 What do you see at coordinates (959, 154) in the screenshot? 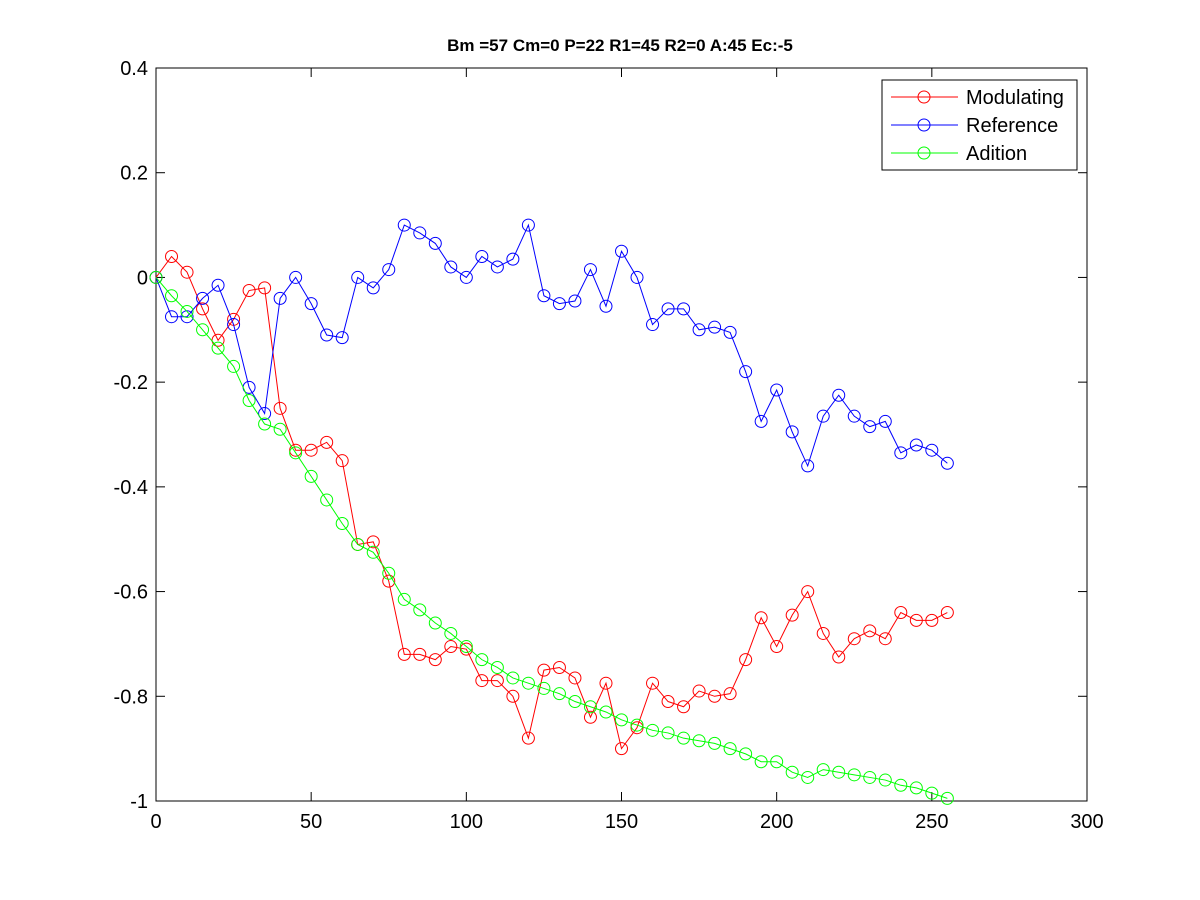
I see `legend-item-adition: Adition` at bounding box center [959, 154].